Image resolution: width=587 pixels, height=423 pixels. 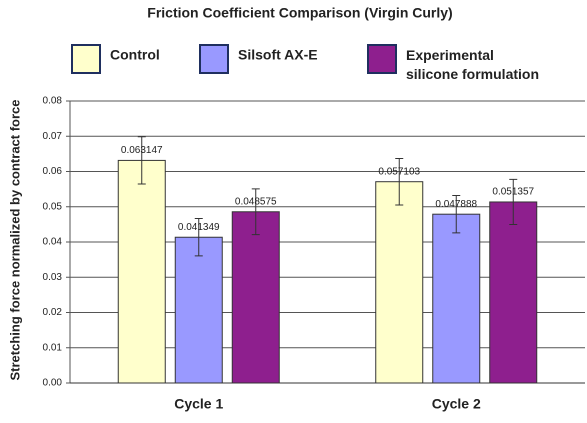 What do you see at coordinates (53, 136) in the screenshot?
I see `y-tick-label: 0.07` at bounding box center [53, 136].